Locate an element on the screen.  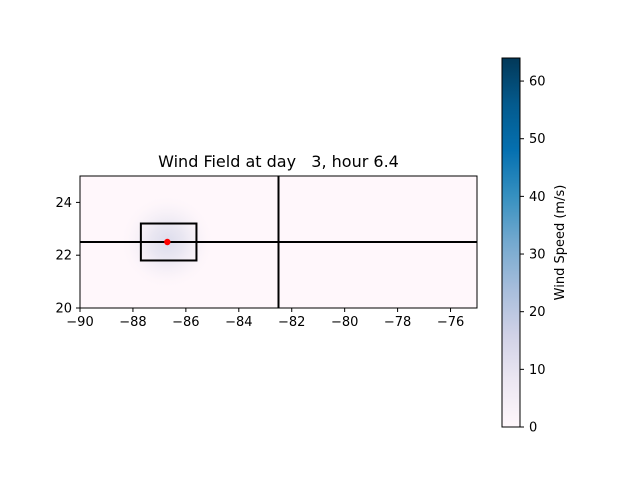
colorbar-tick-label: 40 is located at coordinates (537, 197).